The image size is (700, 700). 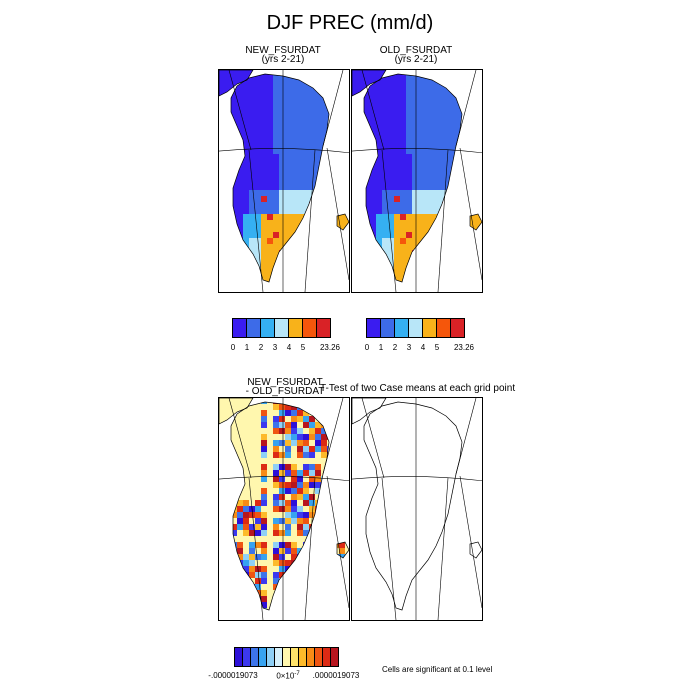 What do you see at coordinates (336, 675) in the screenshot?
I see `diff-colorbar-label-right: .0000019073` at bounding box center [336, 675].